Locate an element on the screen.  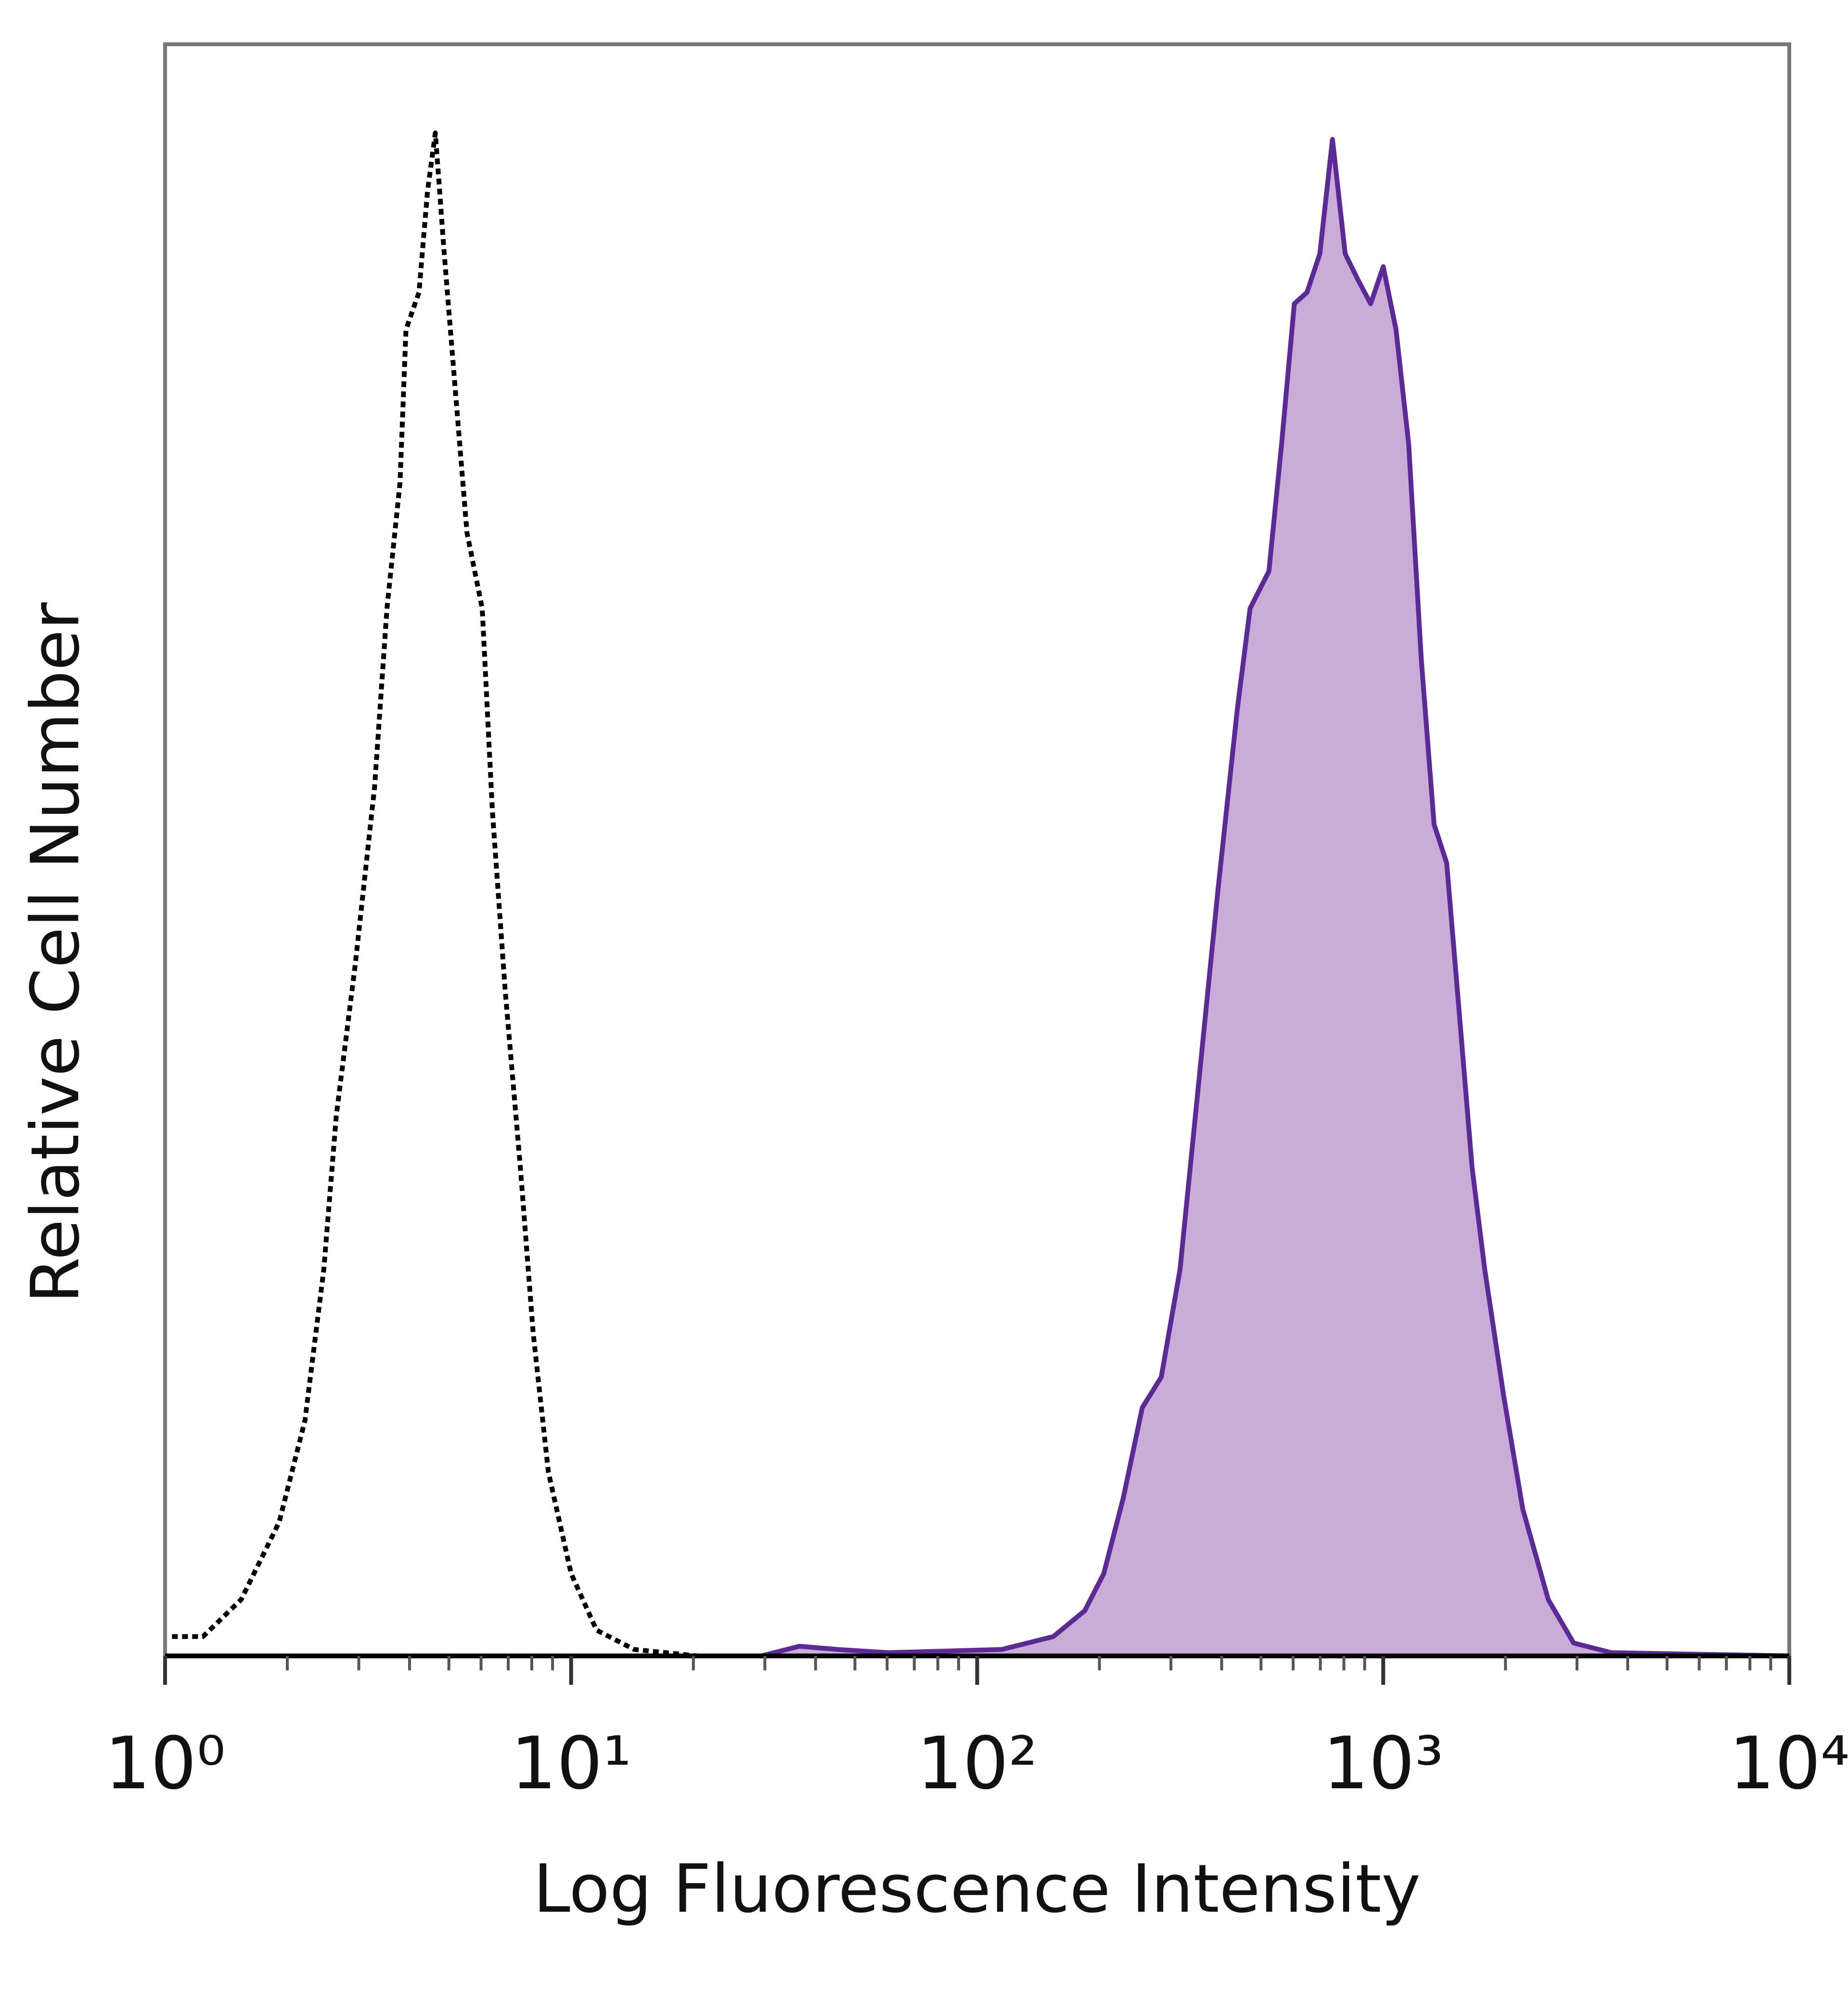
x-axis-label: Log Fluorescence Intensity is located at coordinates (977, 1889).